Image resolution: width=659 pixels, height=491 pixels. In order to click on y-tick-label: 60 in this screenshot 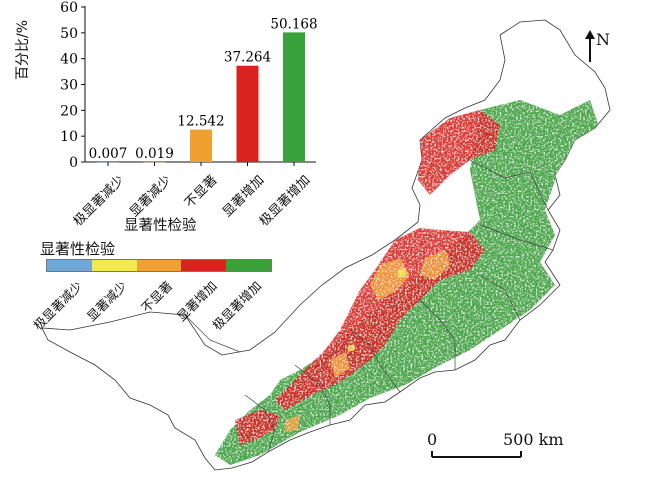, I will do `click(69, 8)`.